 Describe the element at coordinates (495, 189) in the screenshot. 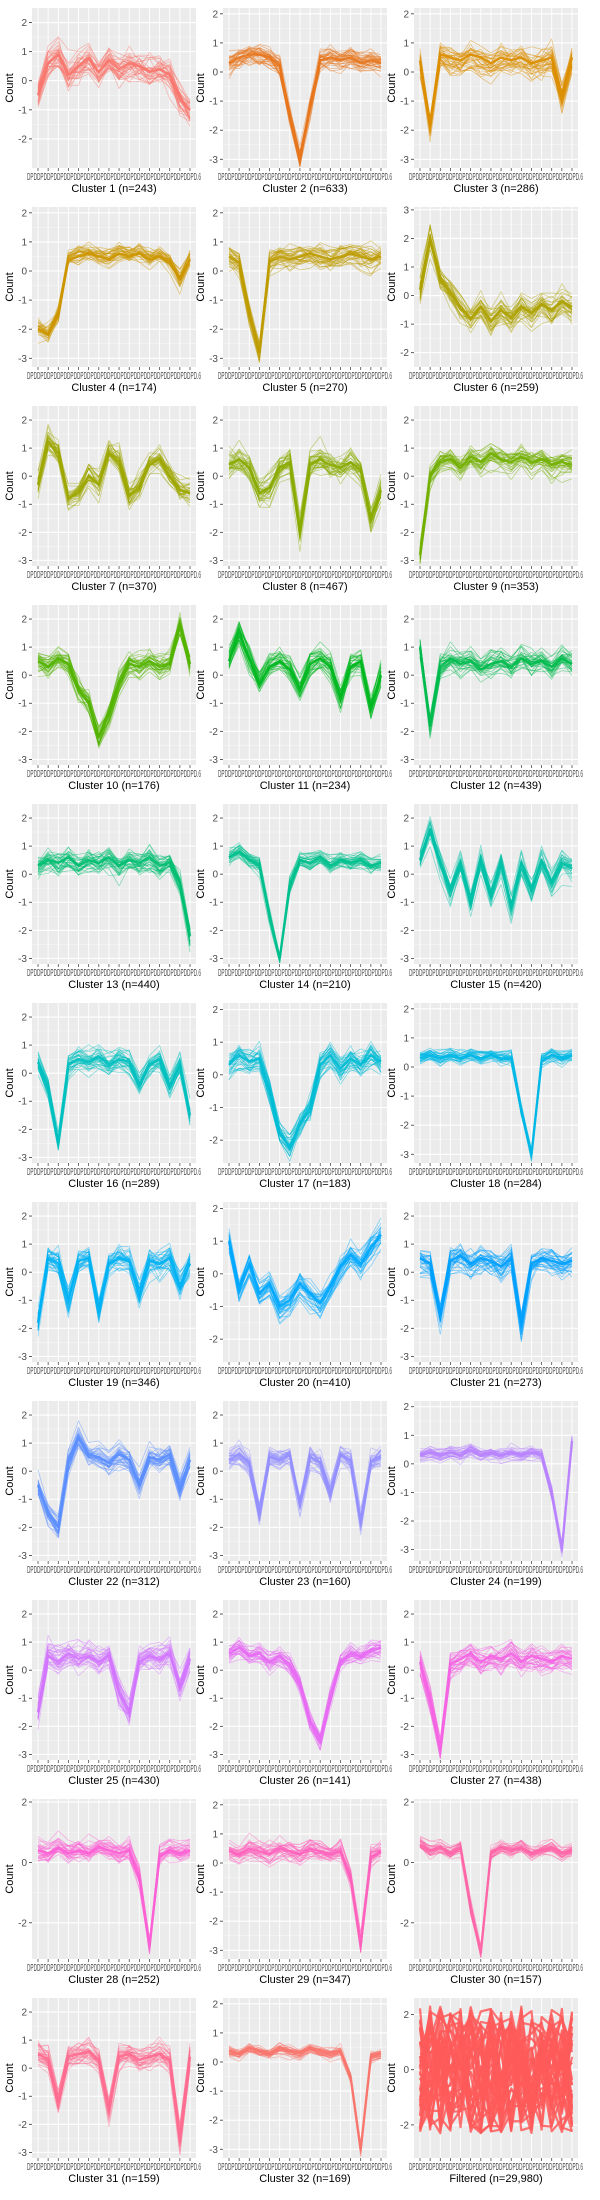

I see `panel-title: Cluster 3 (n=286)` at that location.